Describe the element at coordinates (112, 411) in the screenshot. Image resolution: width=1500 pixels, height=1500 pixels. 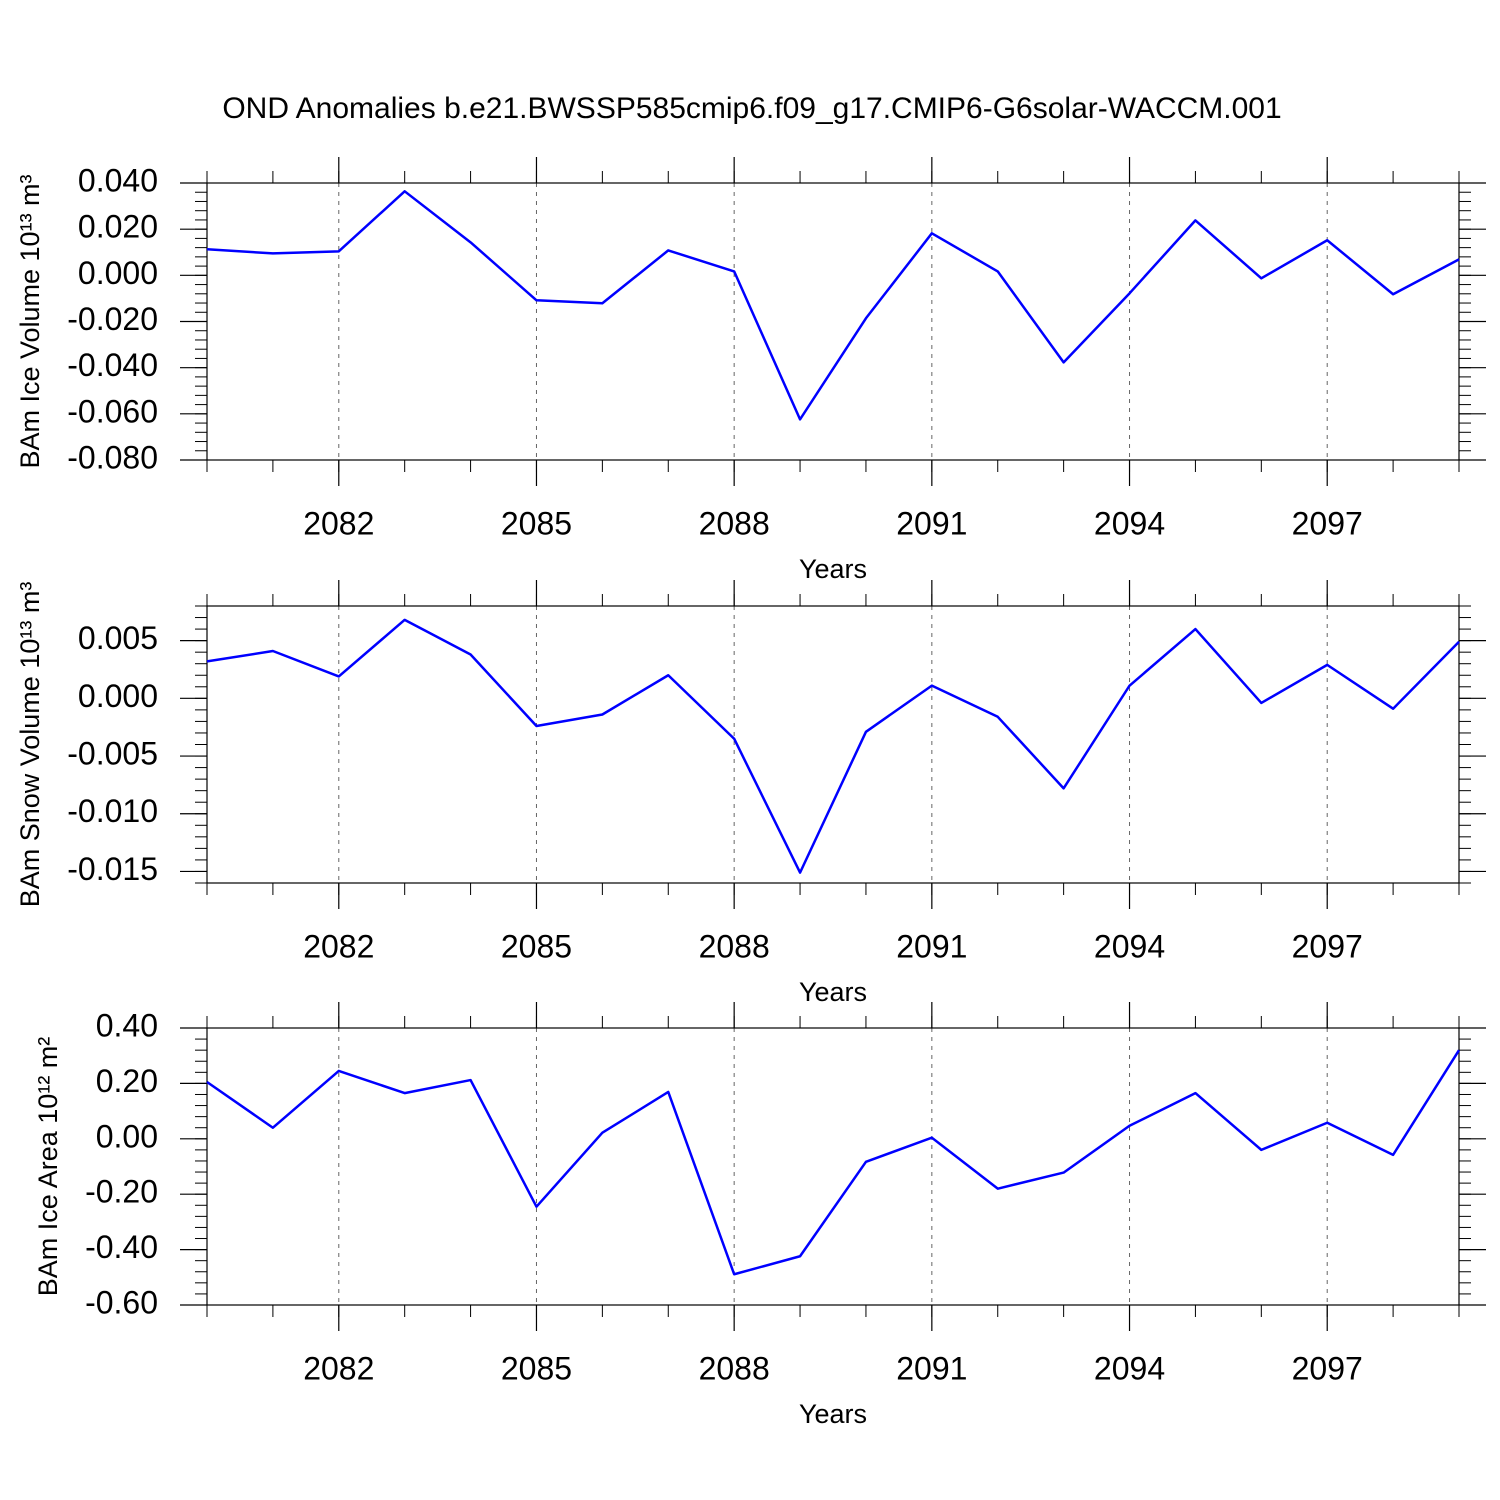
I see `y-tick-label: -0.060` at that location.